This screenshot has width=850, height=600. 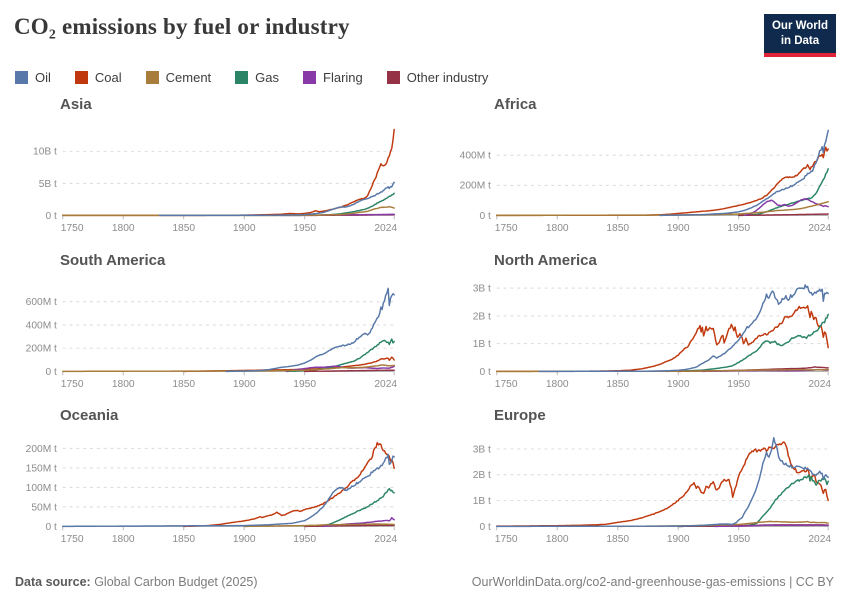 I want to click on coal-color-swatch-icon, so click(x=81, y=77).